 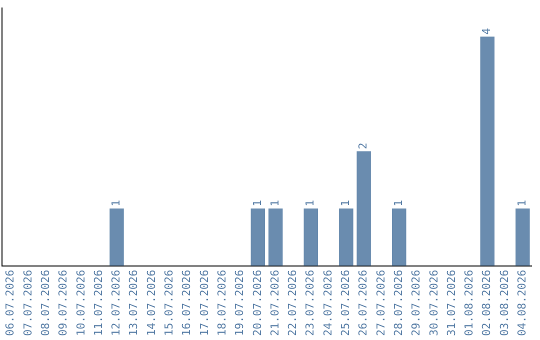 I want to click on x-tick-label: 08.07.2026, so click(x=45, y=303).